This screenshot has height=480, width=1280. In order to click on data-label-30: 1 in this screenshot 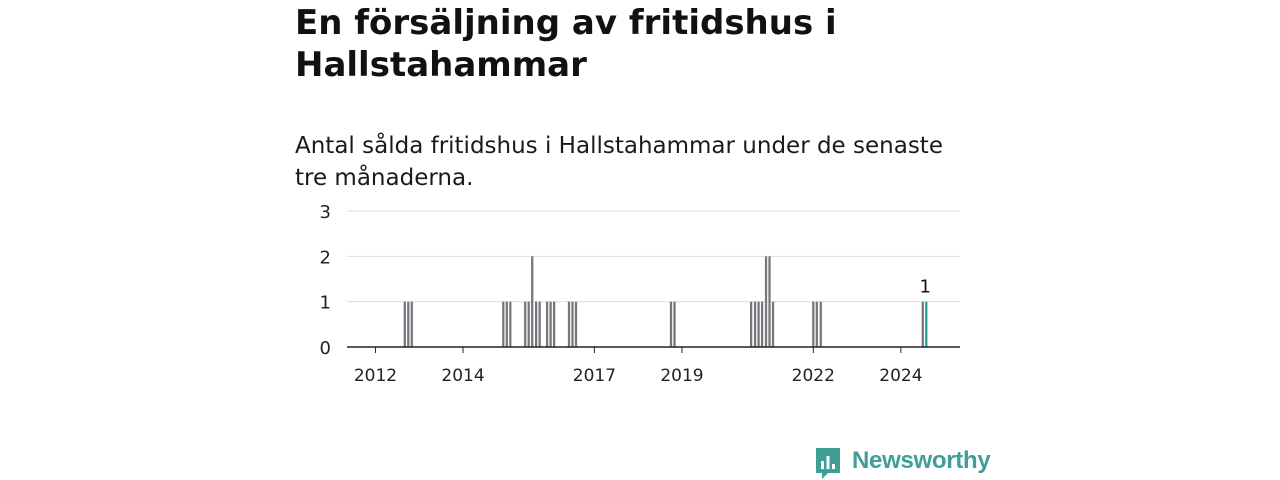, I will do `click(925, 287)`.